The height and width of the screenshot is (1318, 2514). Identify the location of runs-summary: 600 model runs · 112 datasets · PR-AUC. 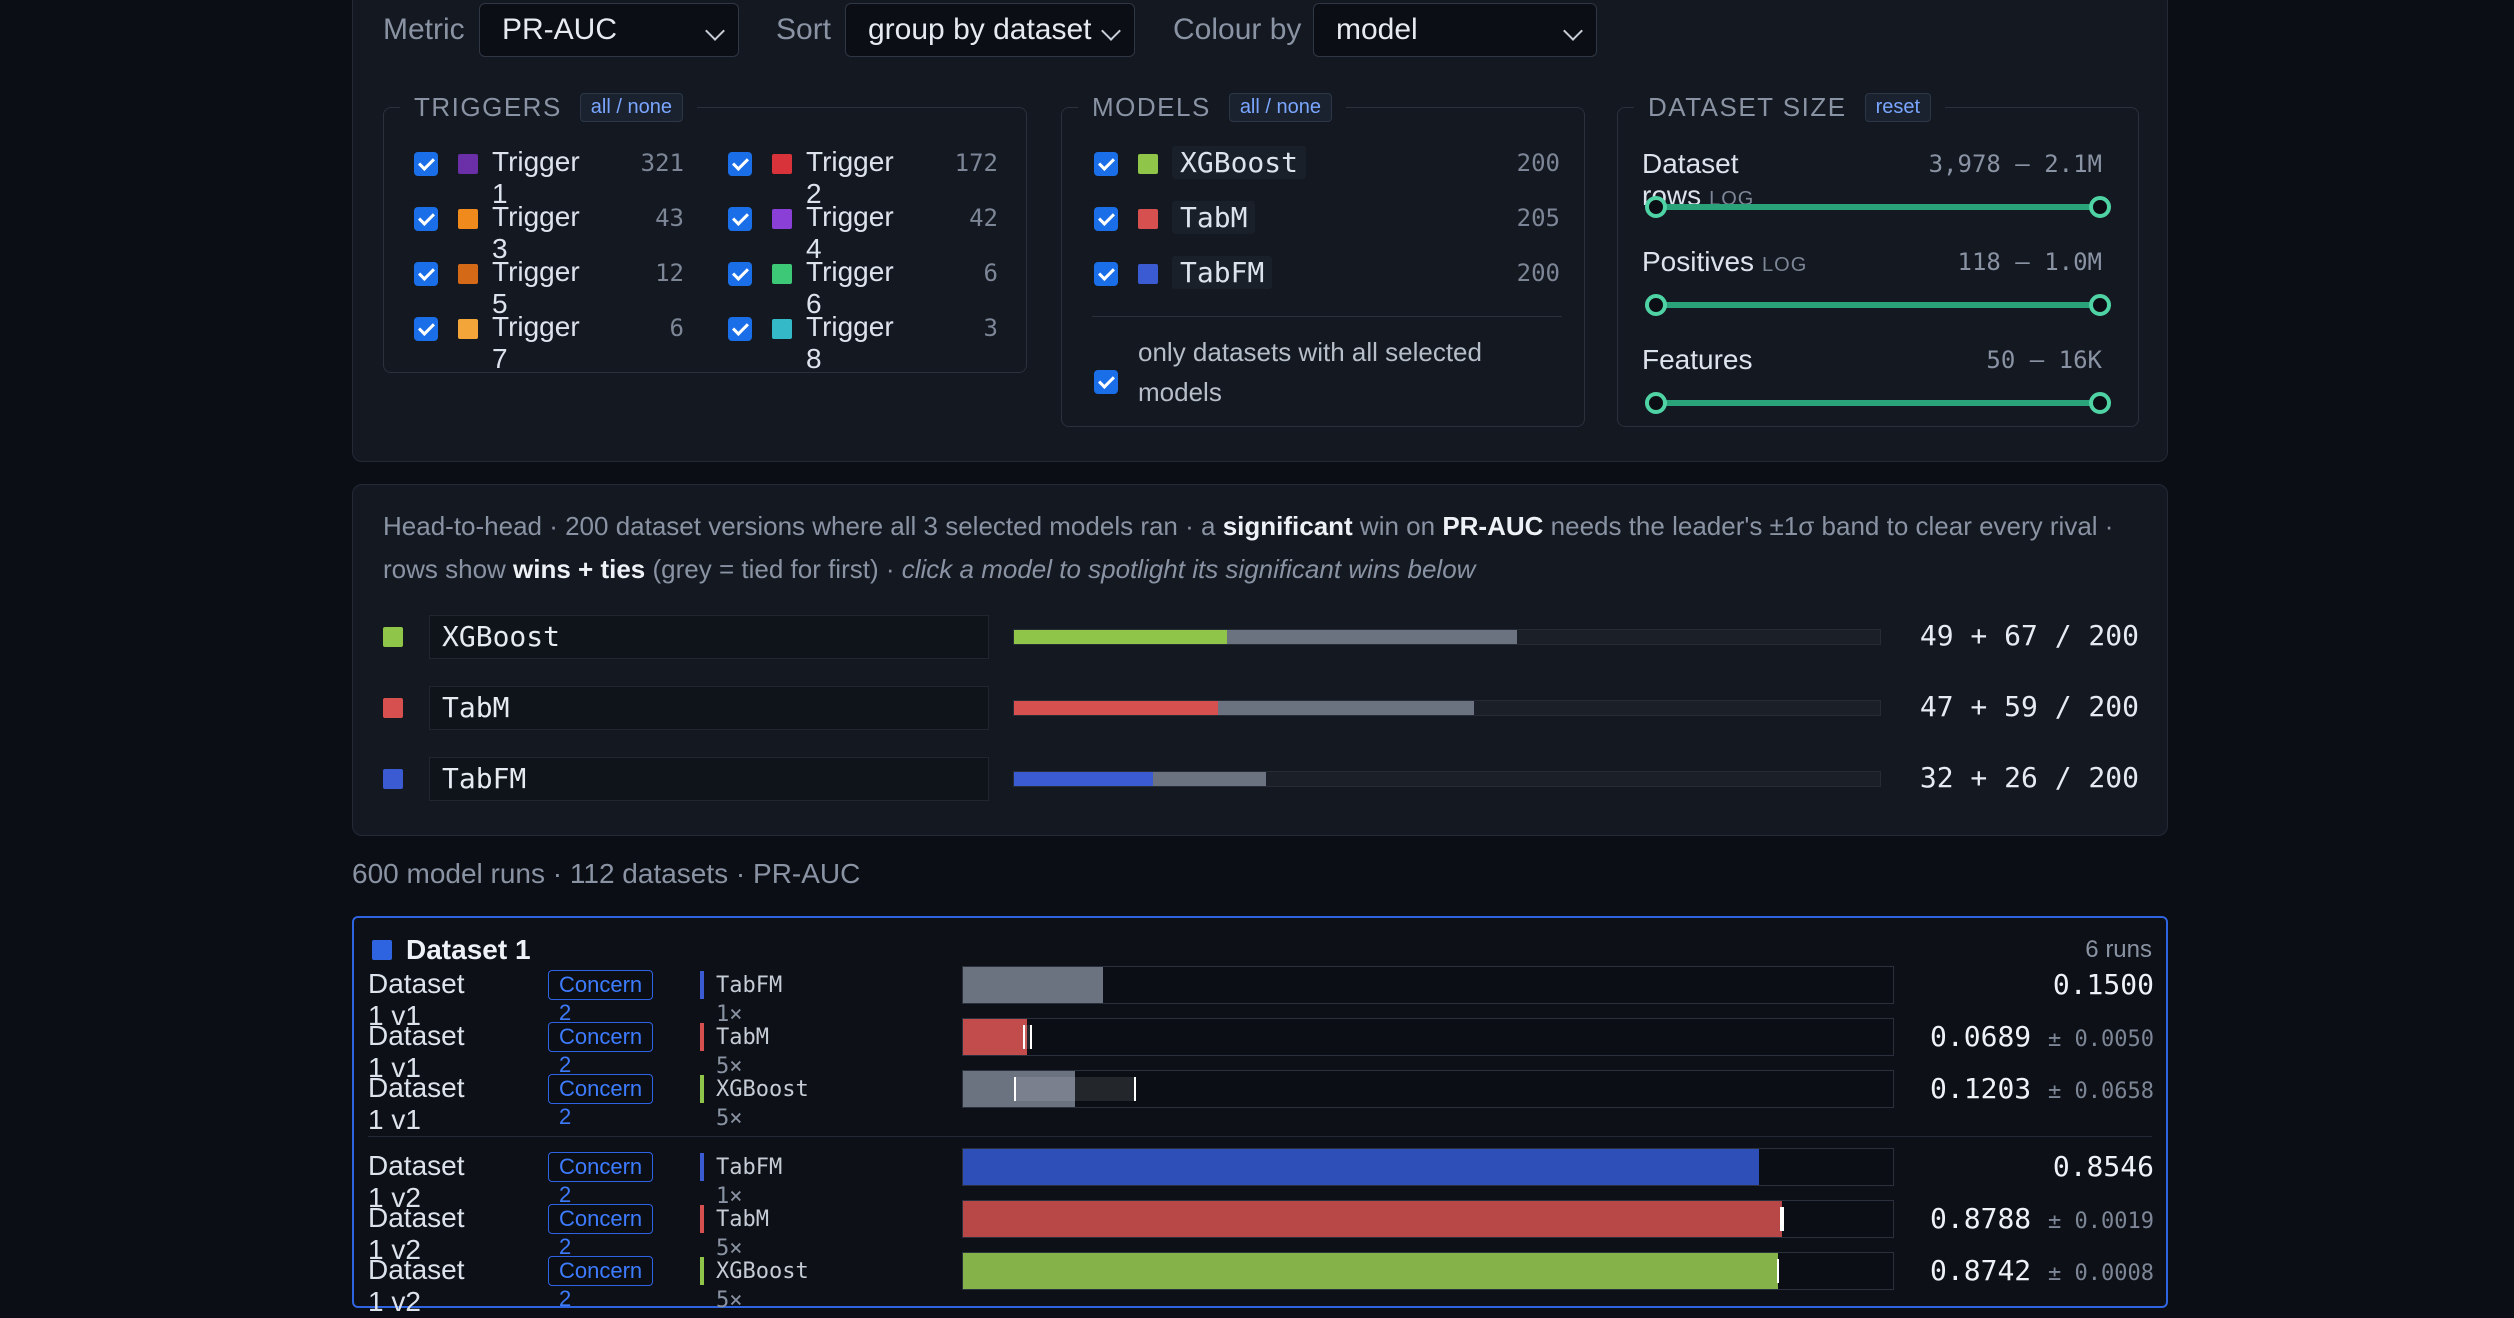
(606, 873).